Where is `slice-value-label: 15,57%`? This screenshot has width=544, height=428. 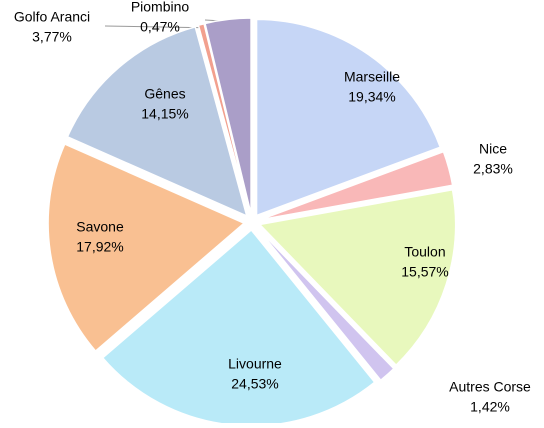 slice-value-label: 15,57% is located at coordinates (424, 272).